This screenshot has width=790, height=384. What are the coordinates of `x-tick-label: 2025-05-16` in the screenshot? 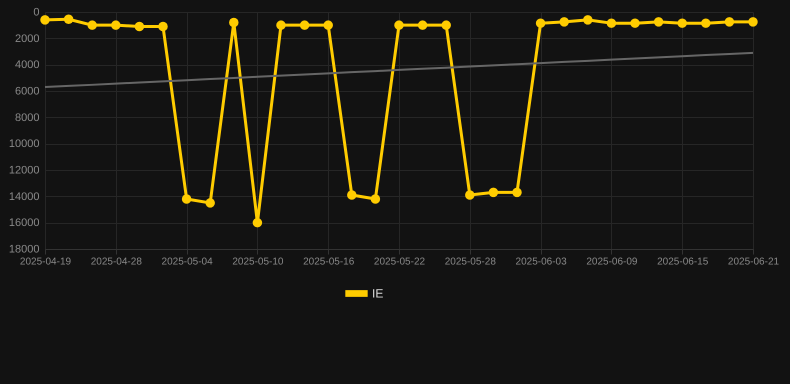 It's located at (329, 262).